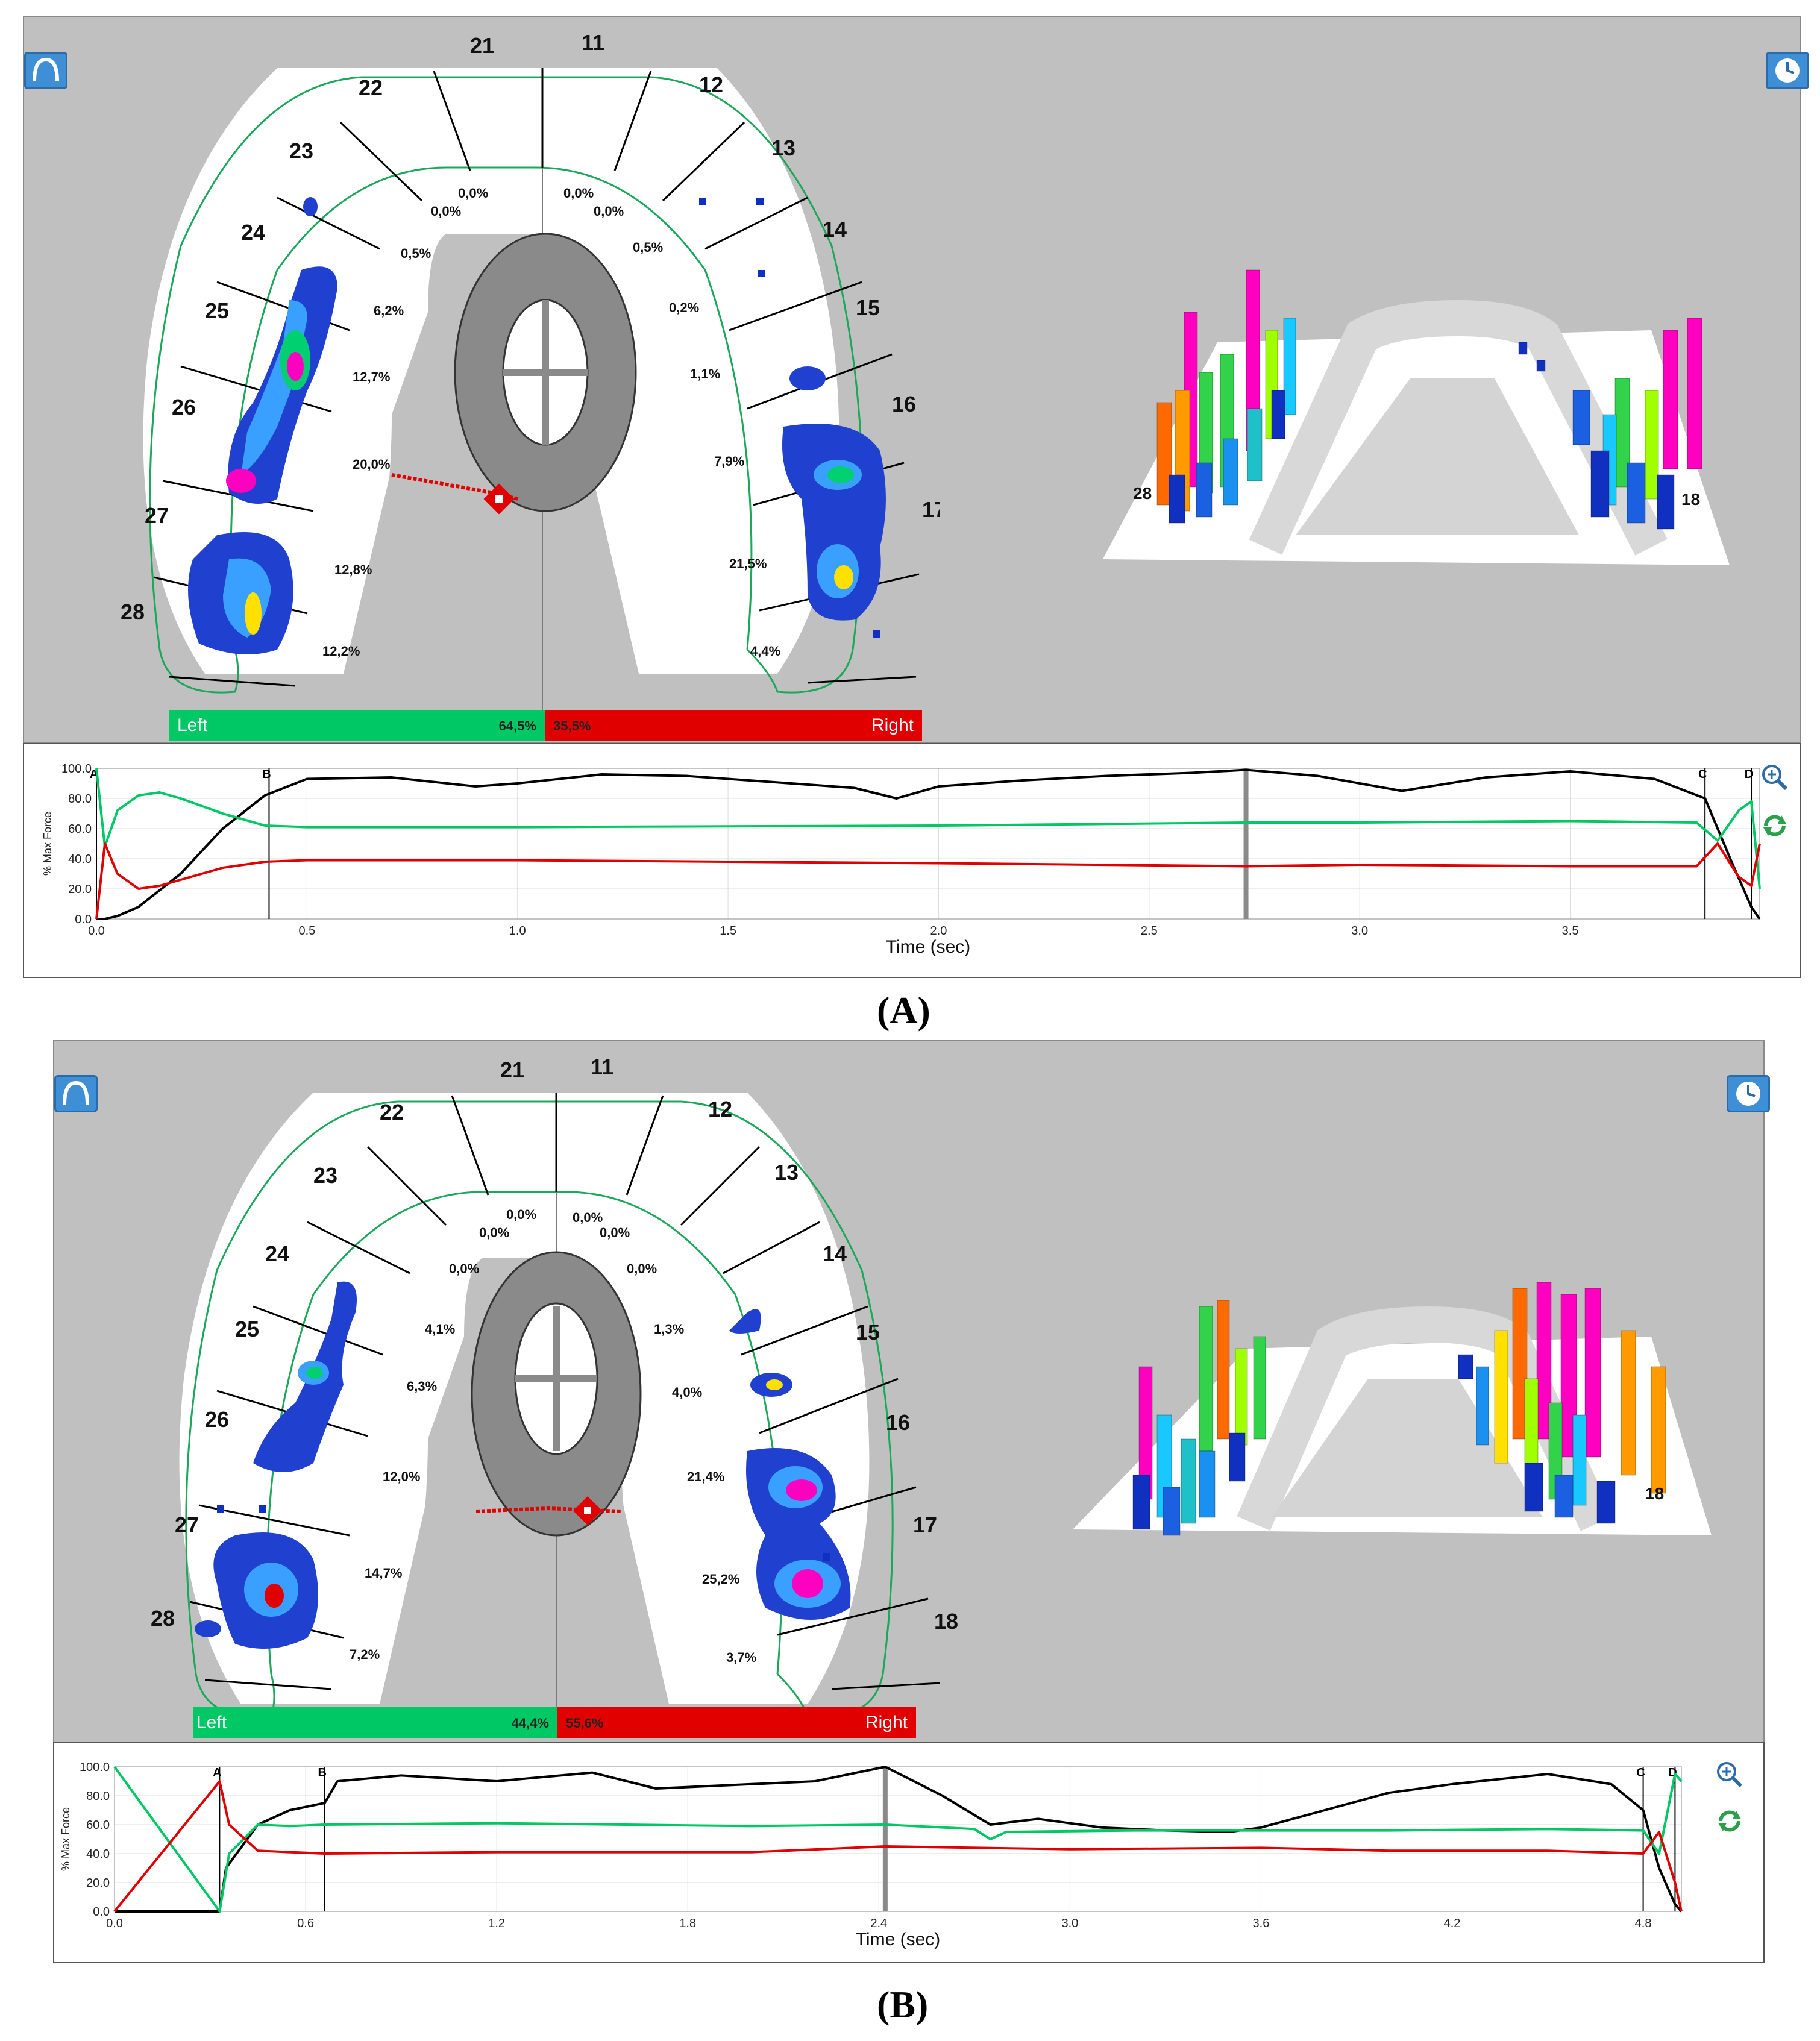  I want to click on svg-text: 3,7%, so click(741, 1657).